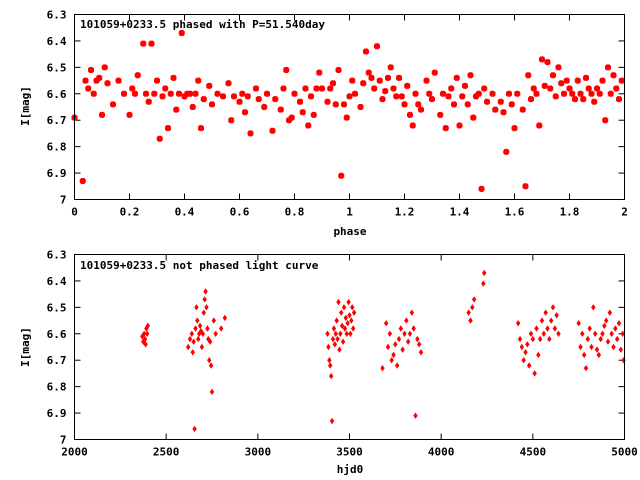 The height and width of the screenshot is (480, 640). I want to click on chart-title: 101059+0233.5 phased with P=51.540day, so click(202, 24).